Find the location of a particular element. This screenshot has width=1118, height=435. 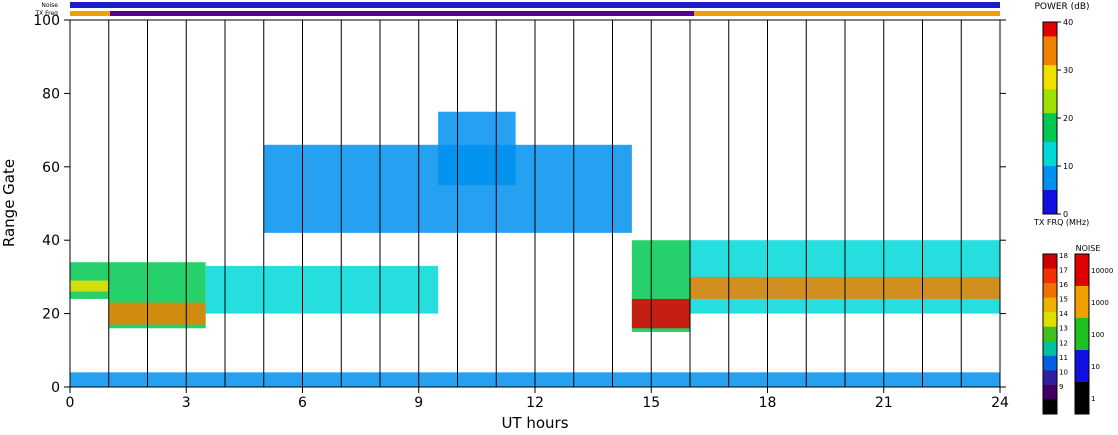

y-tick-label: 100 is located at coordinates (46, 21).